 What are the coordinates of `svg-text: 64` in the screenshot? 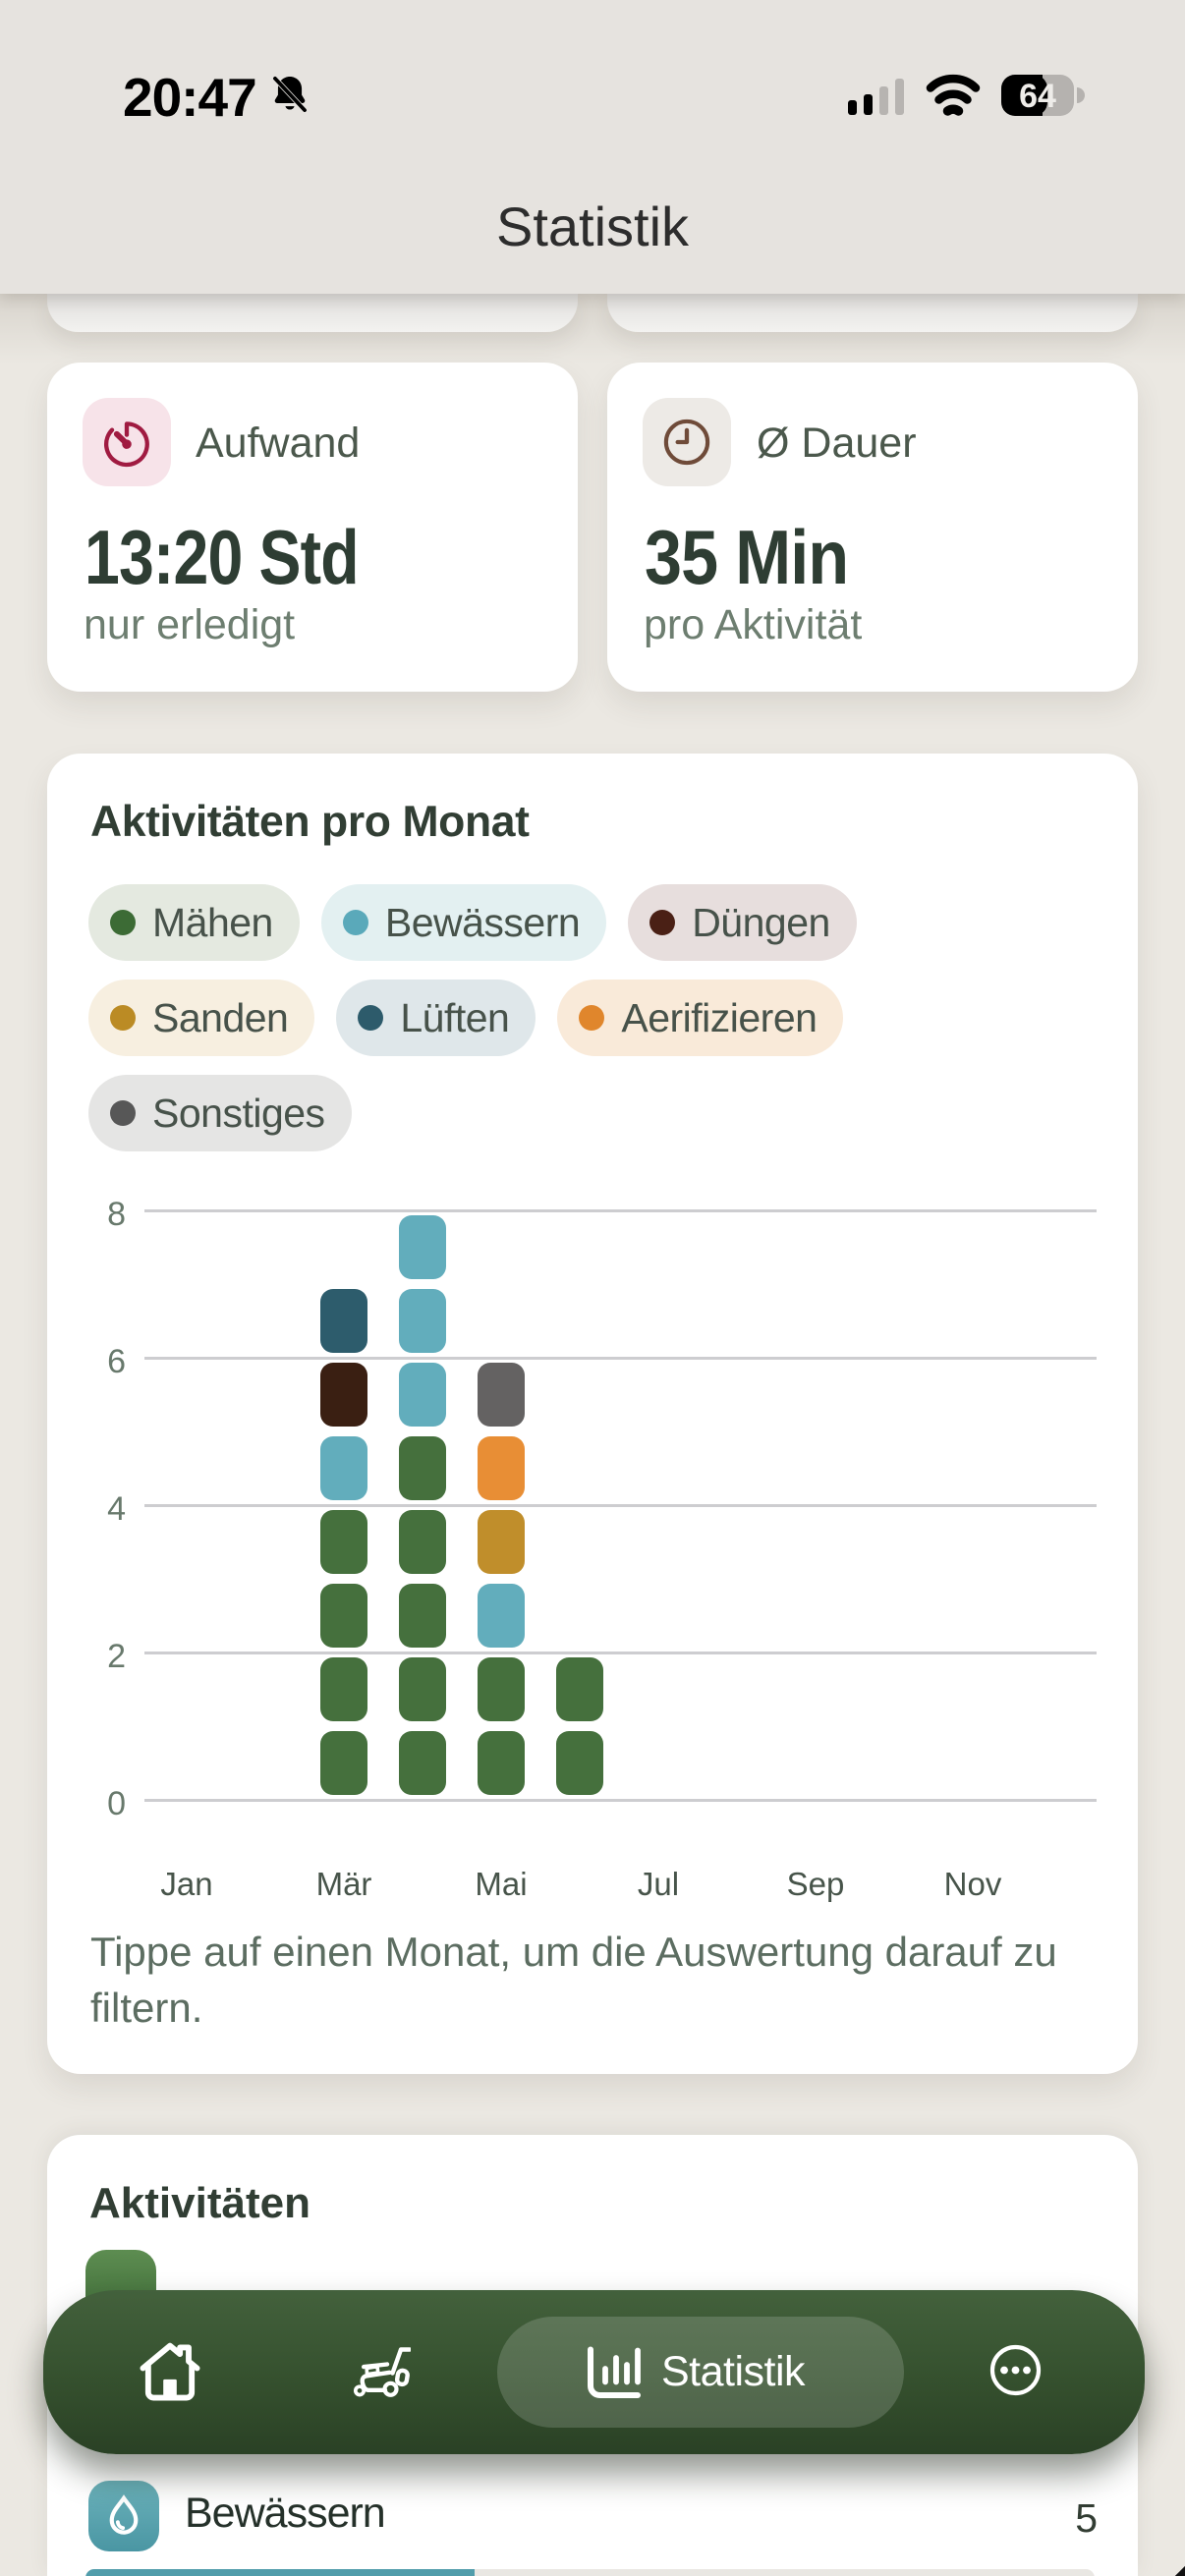 It's located at (1038, 96).